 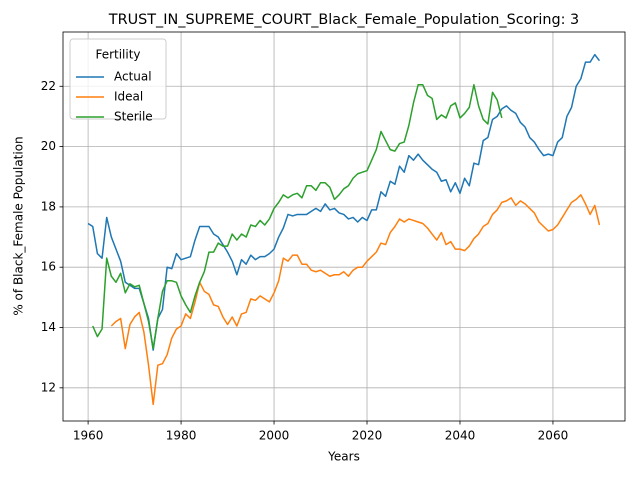 I want to click on legend-label: Actual, so click(x=133, y=77).